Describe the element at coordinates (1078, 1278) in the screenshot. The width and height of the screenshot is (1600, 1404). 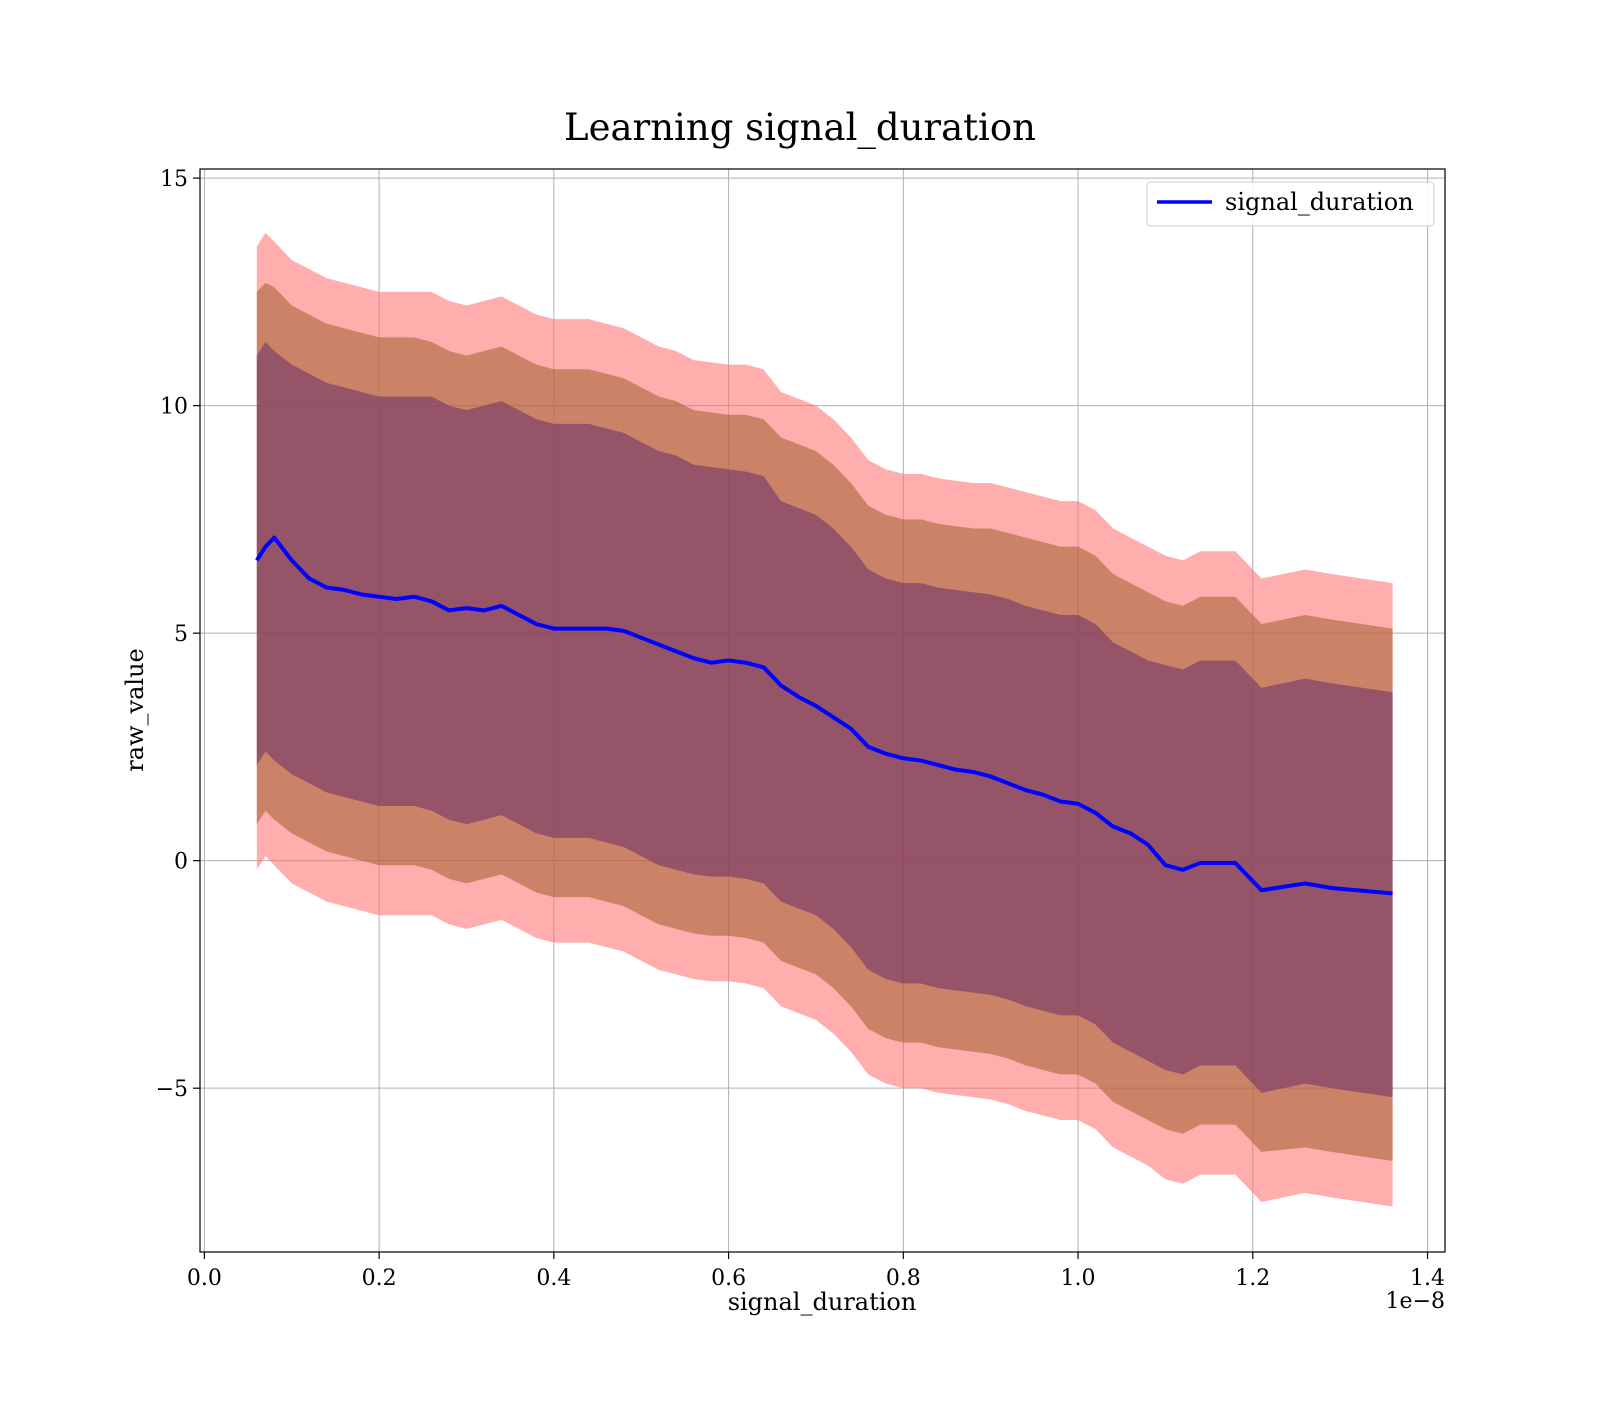
I see `x-tick-label: 1.0` at that location.